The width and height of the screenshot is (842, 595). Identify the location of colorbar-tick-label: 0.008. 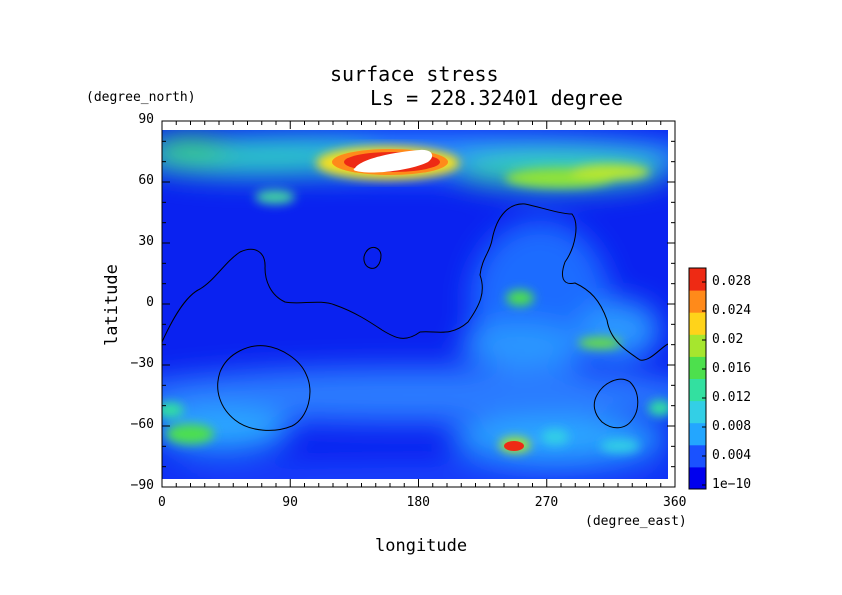
(732, 426).